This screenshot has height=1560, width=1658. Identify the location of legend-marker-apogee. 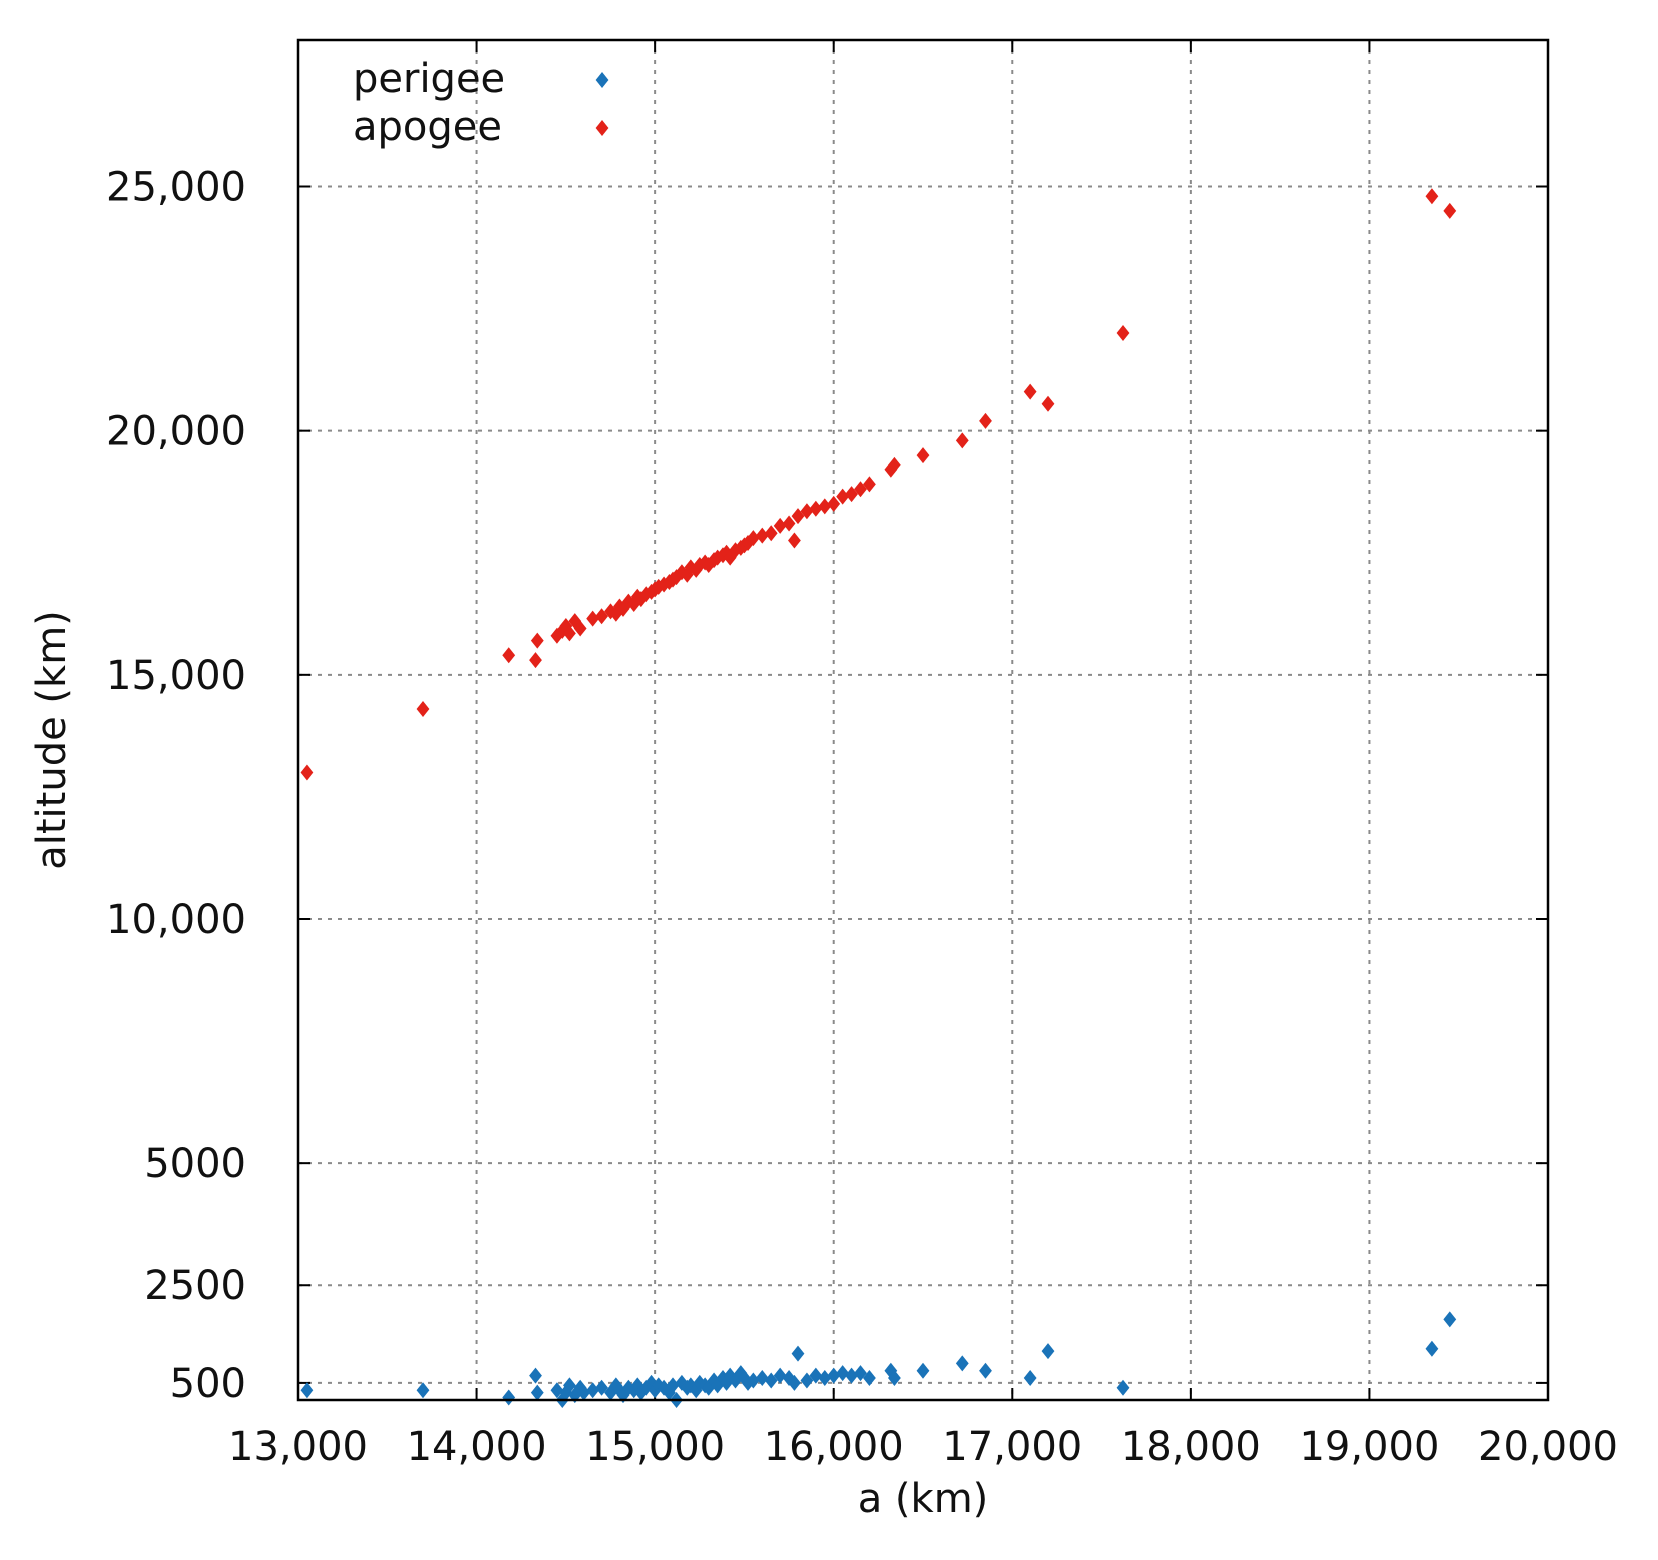
(602, 128).